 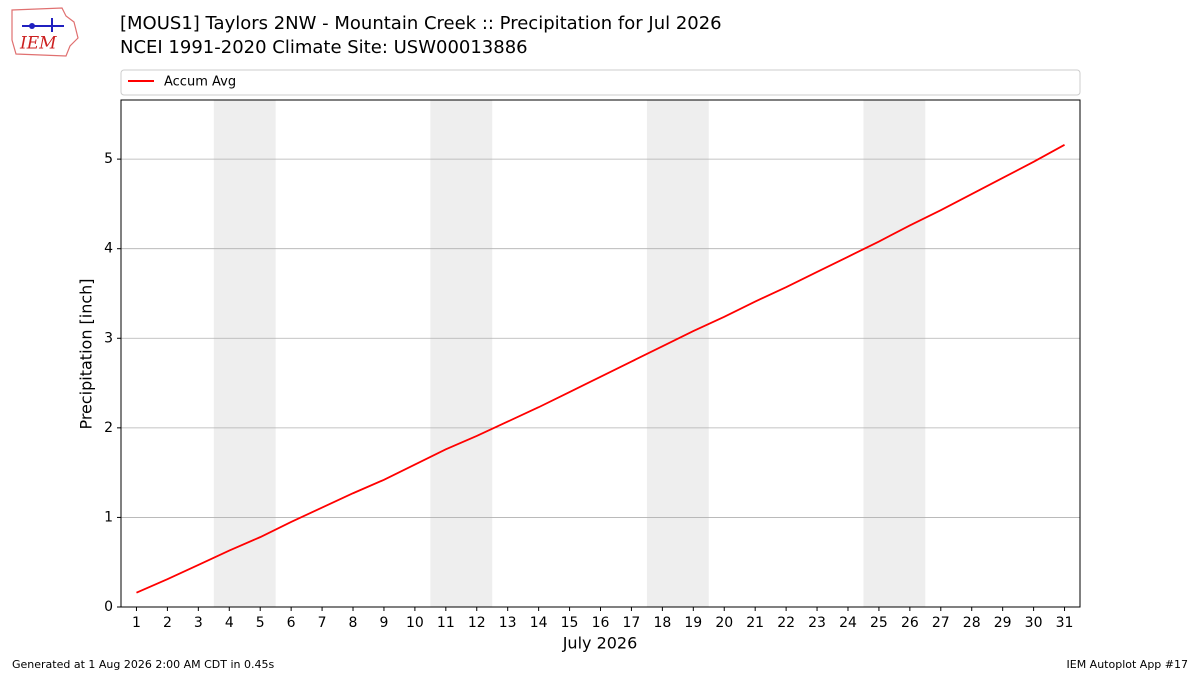 I want to click on y-tick-label: 1, so click(x=108, y=517).